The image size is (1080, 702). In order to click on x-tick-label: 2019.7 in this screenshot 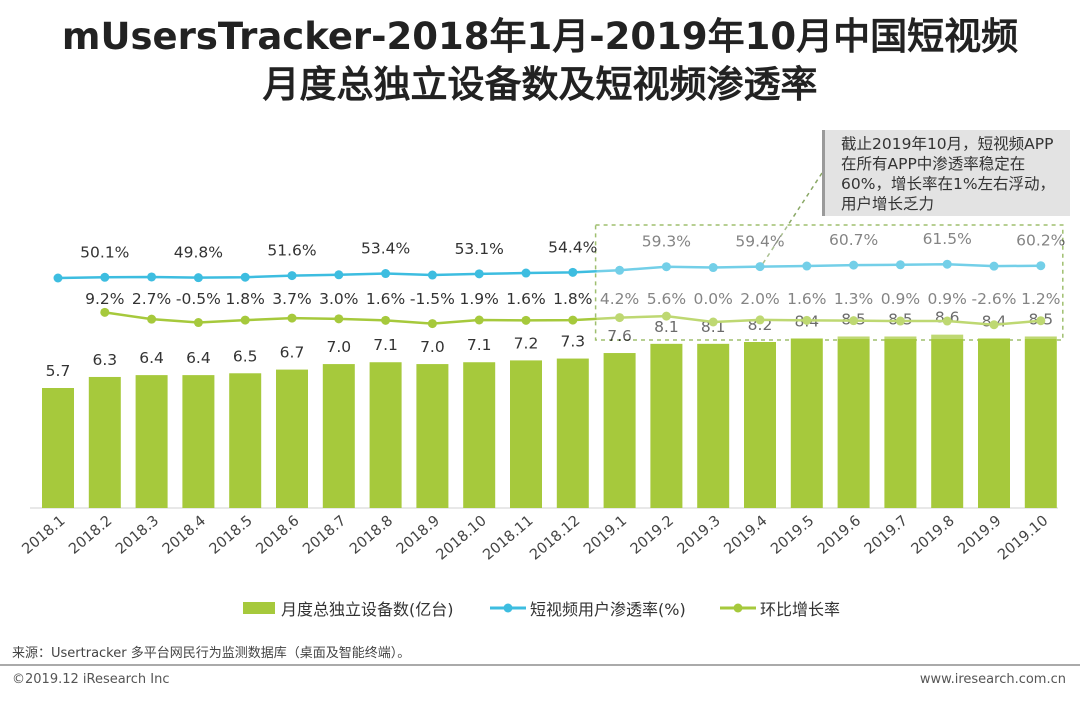, I will do `click(886, 535)`.